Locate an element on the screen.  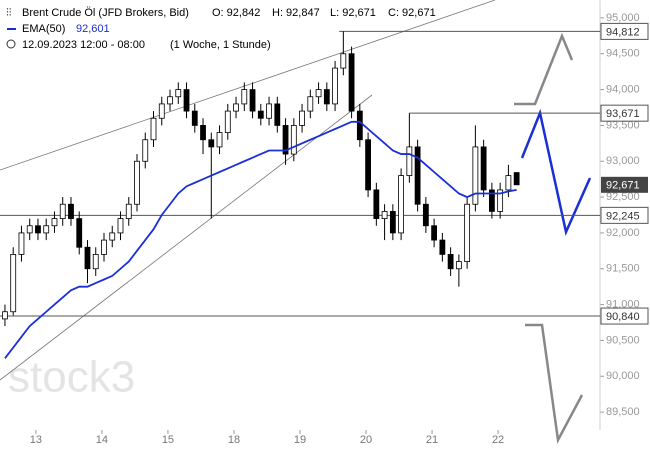
x-tick-label: 20 is located at coordinates (366, 440).